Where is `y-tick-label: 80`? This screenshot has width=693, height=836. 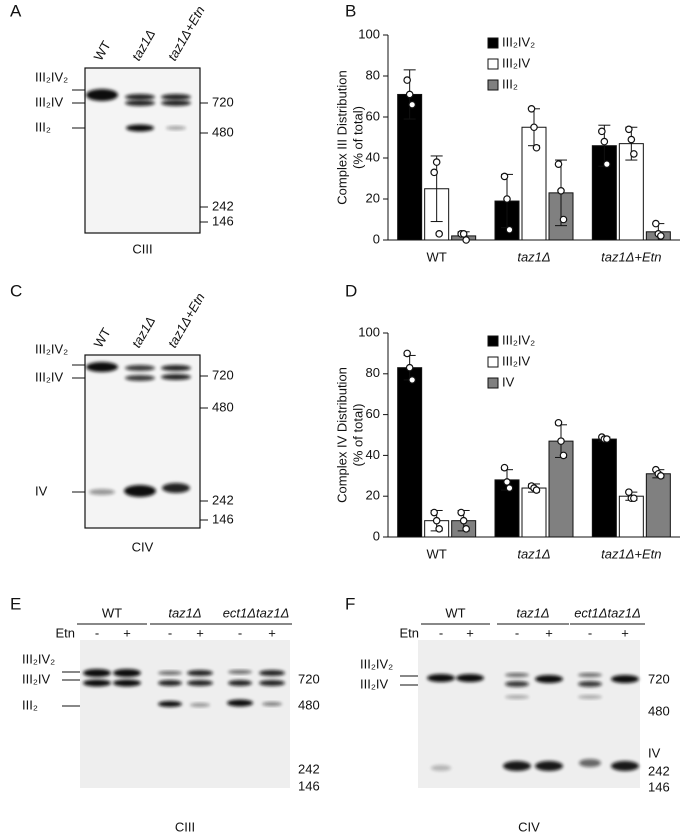
y-tick-label: 80 is located at coordinates (373, 372).